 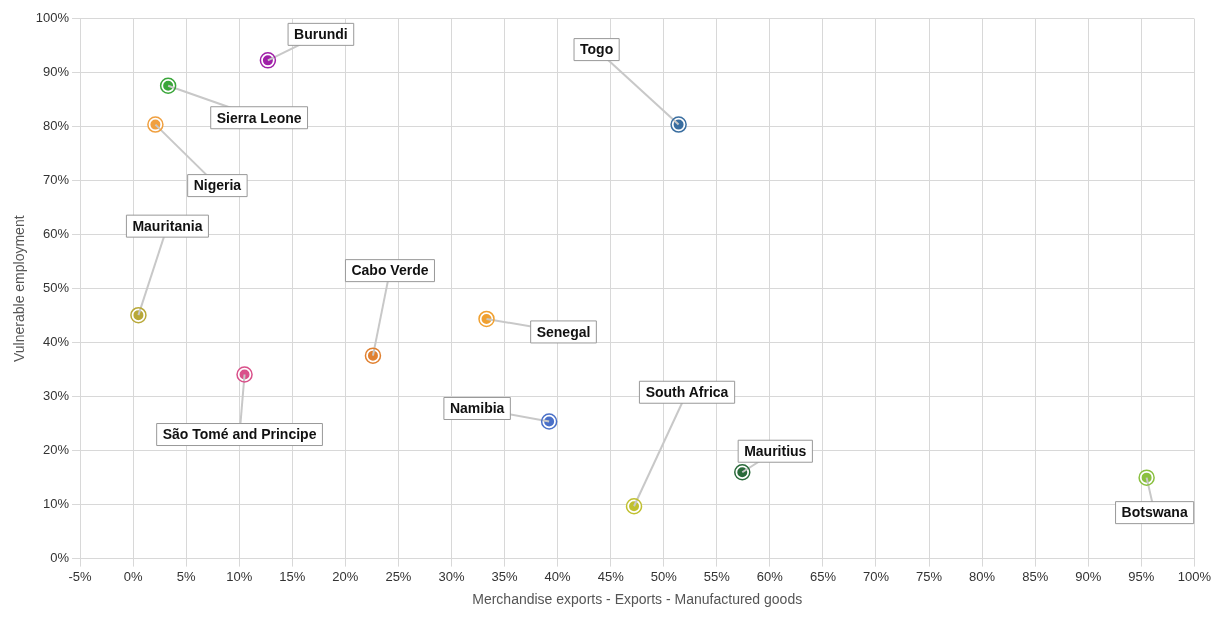 What do you see at coordinates (1141, 576) in the screenshot?
I see `x-tick-label: 95%` at bounding box center [1141, 576].